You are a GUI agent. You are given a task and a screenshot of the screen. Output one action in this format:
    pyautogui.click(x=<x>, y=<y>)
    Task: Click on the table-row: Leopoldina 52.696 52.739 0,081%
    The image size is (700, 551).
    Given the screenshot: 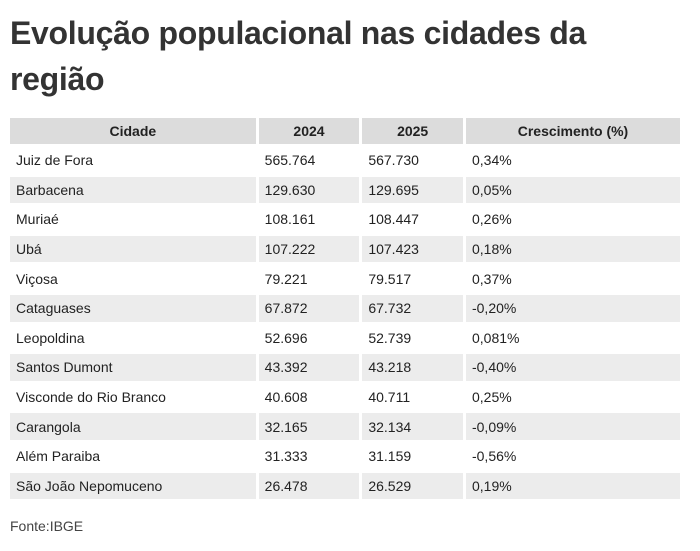 What is the action you would take?
    pyautogui.click(x=345, y=338)
    